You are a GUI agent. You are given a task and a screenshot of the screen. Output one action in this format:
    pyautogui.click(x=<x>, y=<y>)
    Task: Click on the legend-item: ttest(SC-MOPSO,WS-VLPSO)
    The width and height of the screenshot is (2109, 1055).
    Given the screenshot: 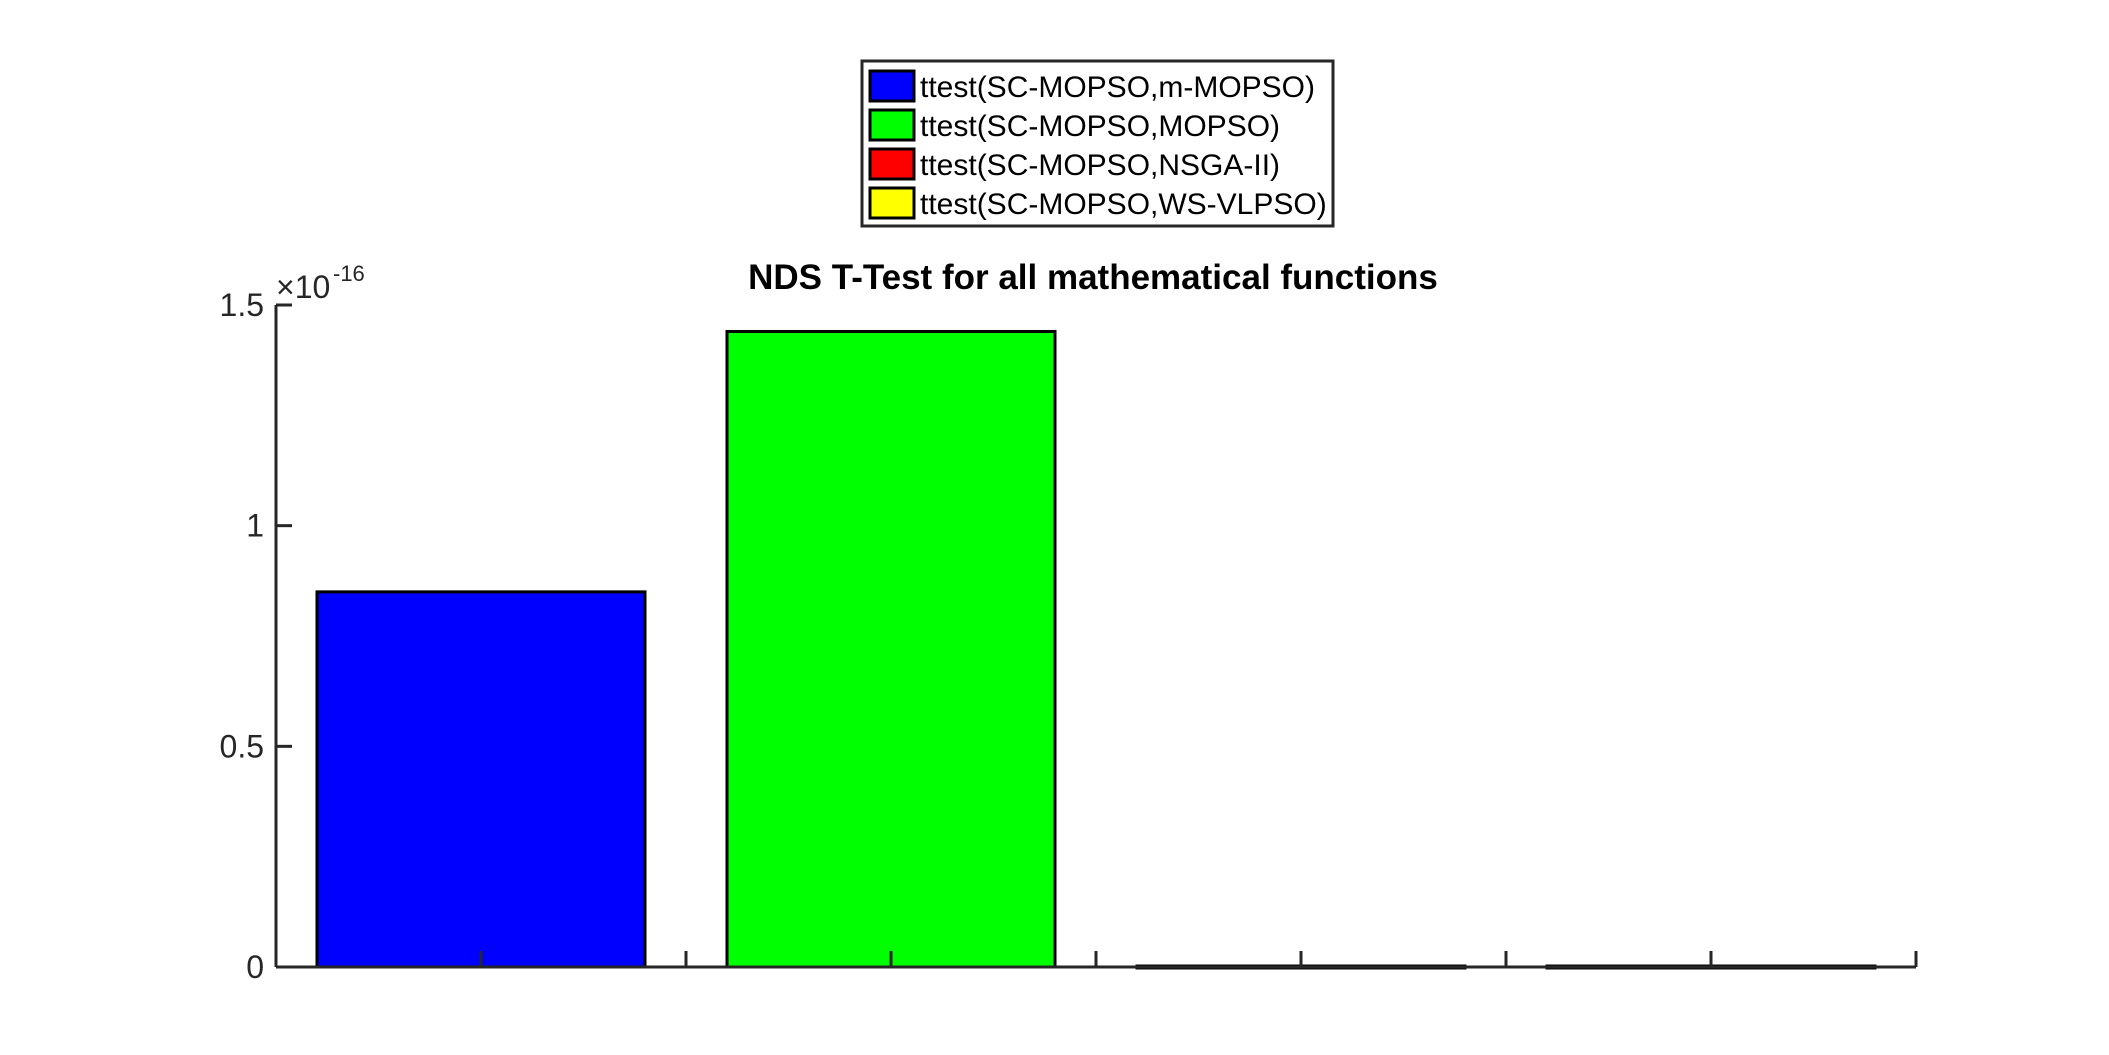 What is the action you would take?
    pyautogui.click(x=1097, y=203)
    